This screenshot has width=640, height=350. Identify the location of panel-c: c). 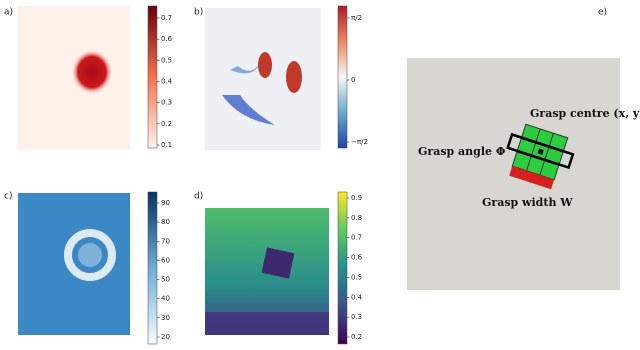
(81, 268).